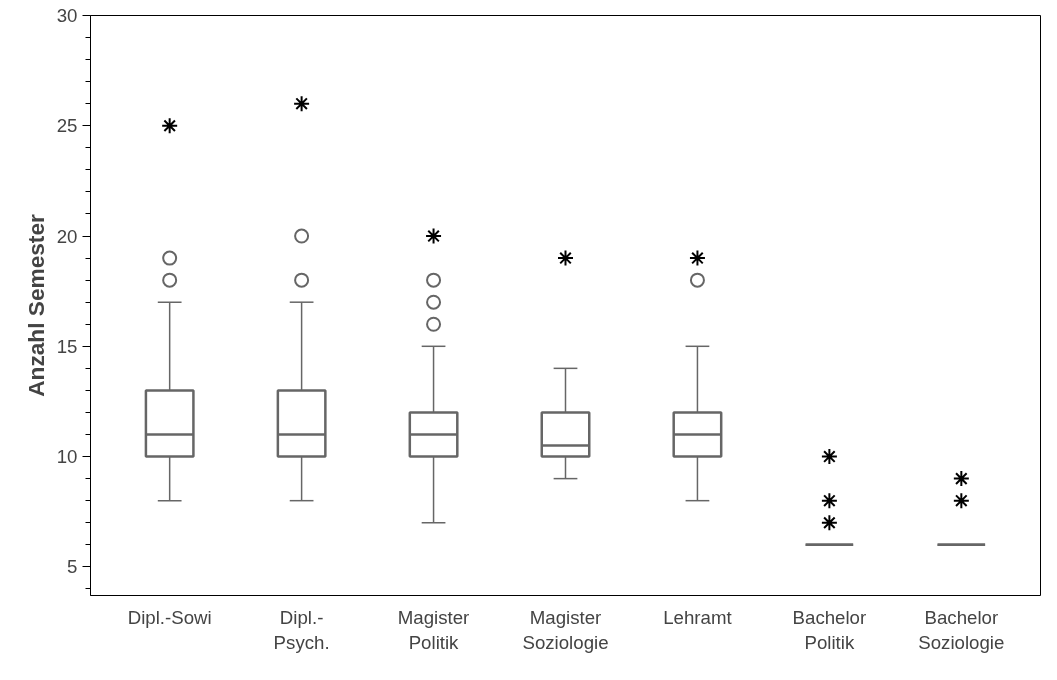 The width and height of the screenshot is (1057, 680). What do you see at coordinates (67, 236) in the screenshot?
I see `y-tick-label: 20` at bounding box center [67, 236].